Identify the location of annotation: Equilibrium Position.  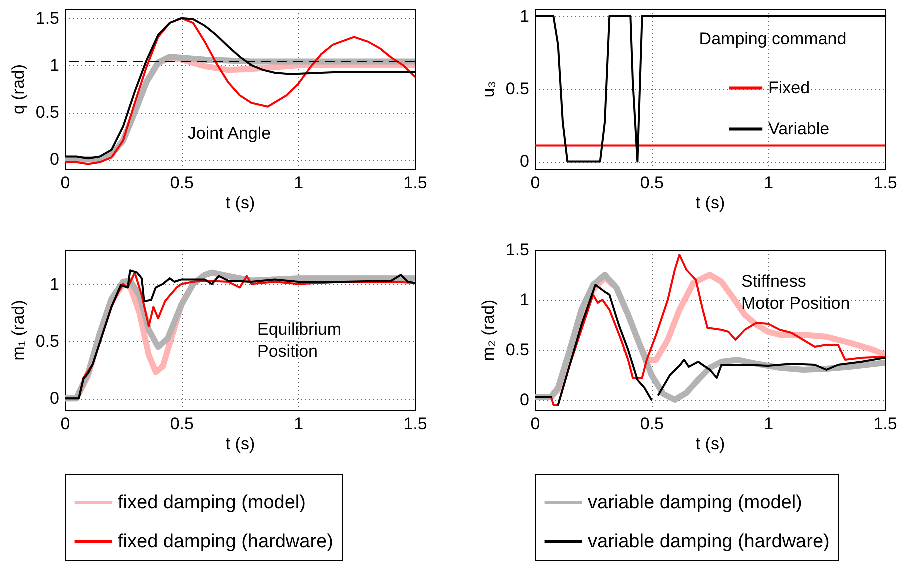
(300, 340).